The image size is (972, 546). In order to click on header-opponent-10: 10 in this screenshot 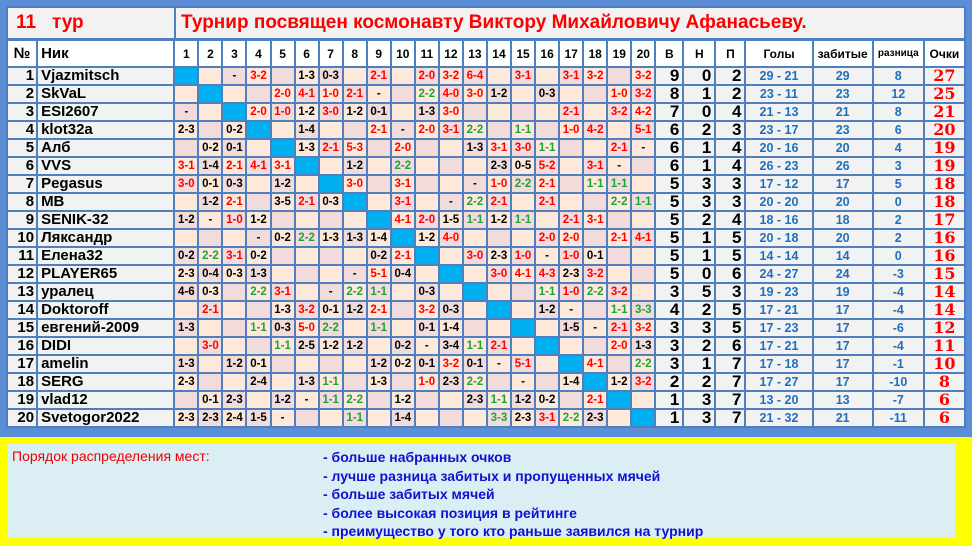, I will do `click(402, 53)`.